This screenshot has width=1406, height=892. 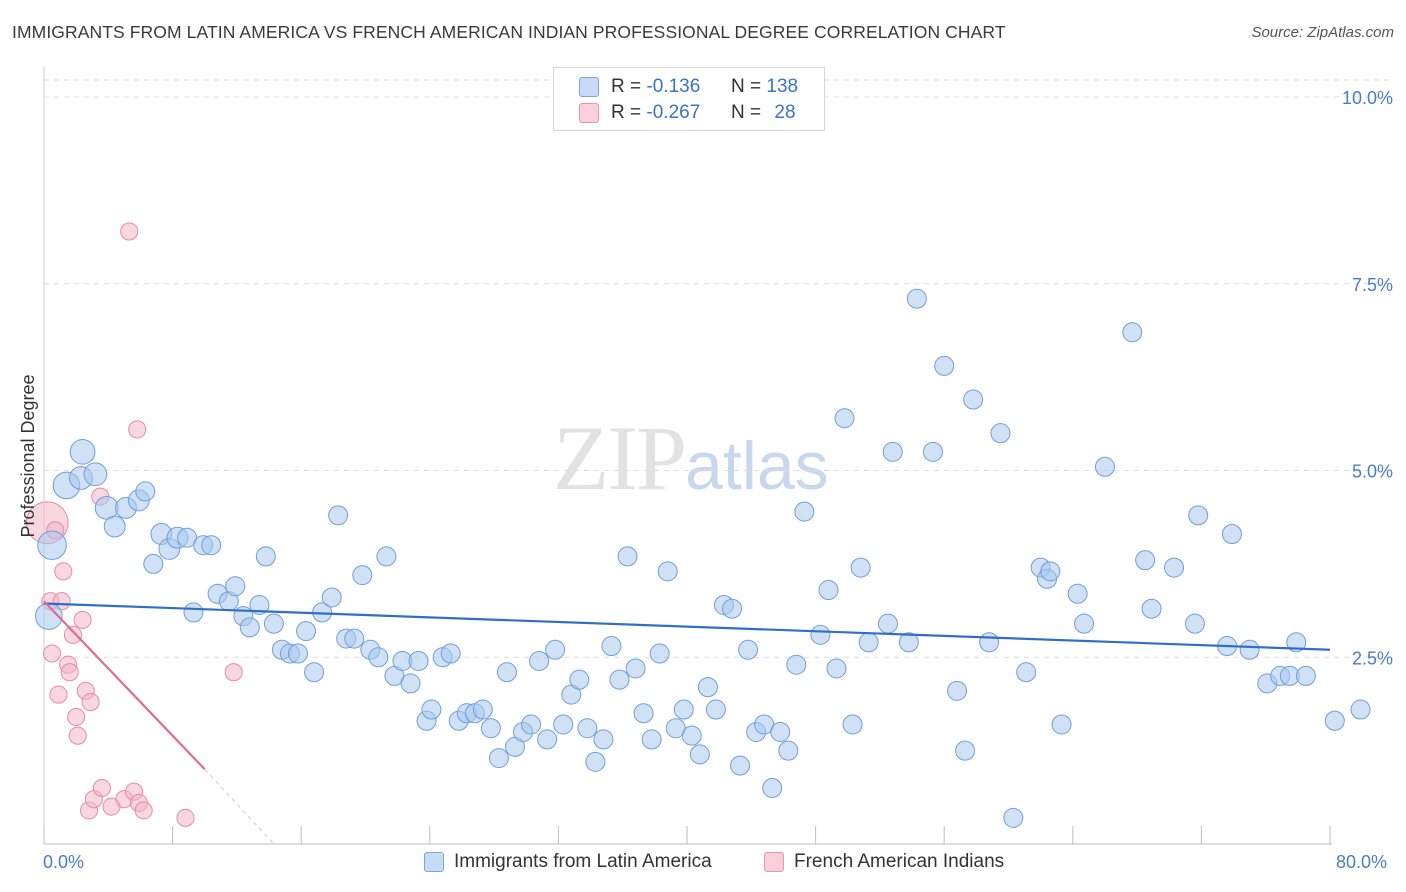 What do you see at coordinates (589, 113) in the screenshot?
I see `legend-swatch-pink` at bounding box center [589, 113].